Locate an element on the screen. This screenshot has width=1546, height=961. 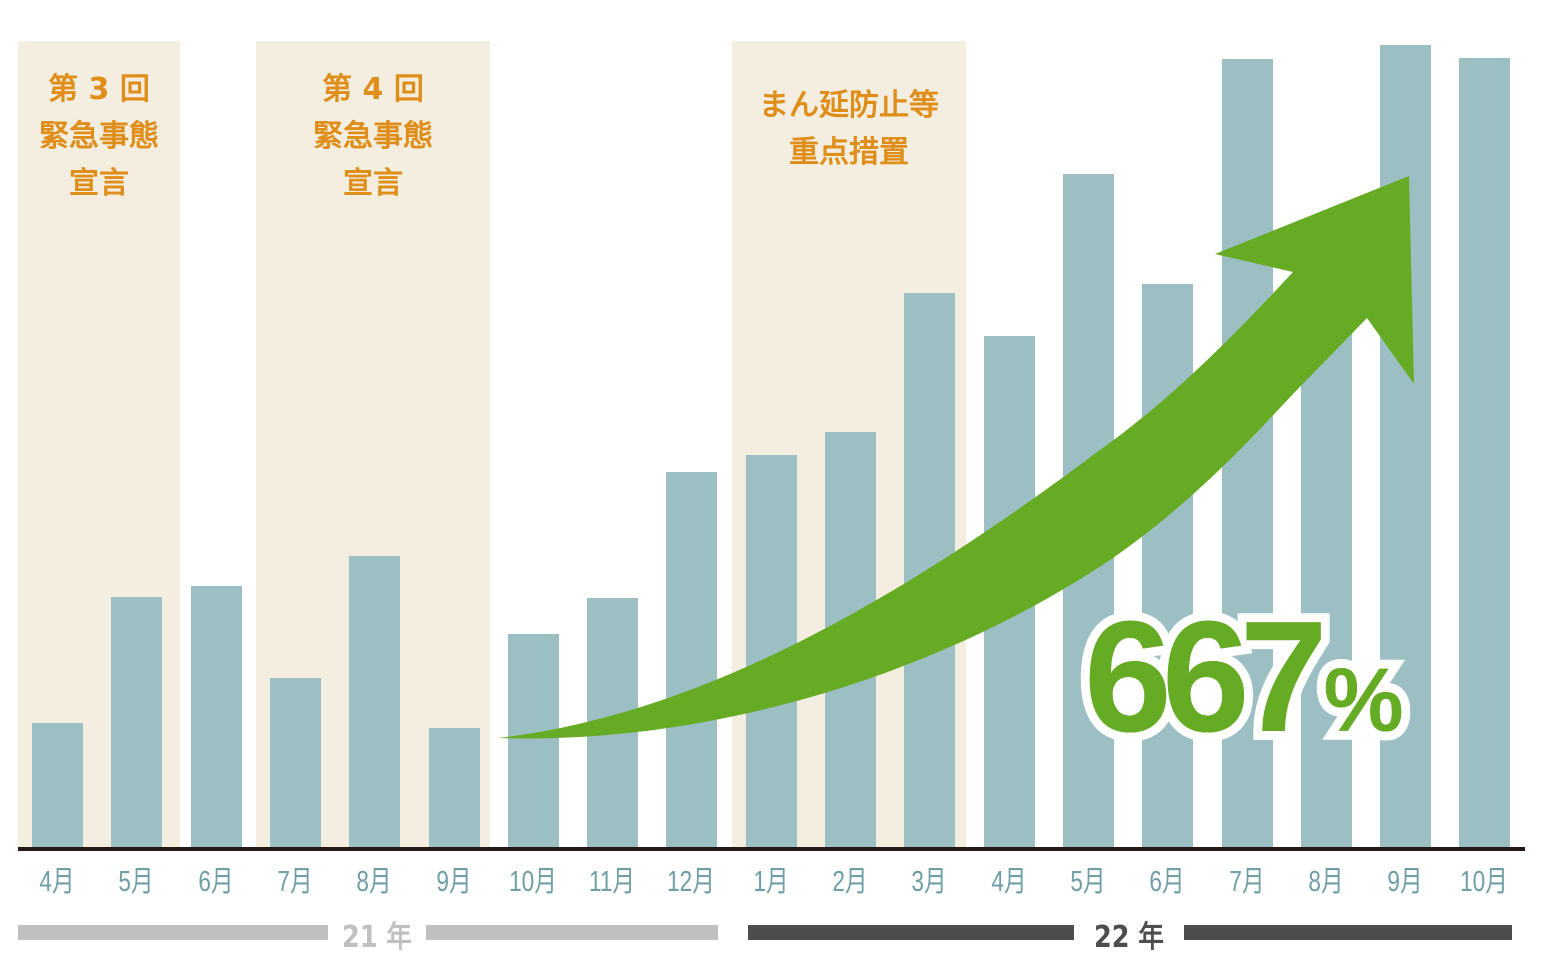
shaded-period-0: 第 3 回 緊急事態 宣言 is located at coordinates (99, 444).